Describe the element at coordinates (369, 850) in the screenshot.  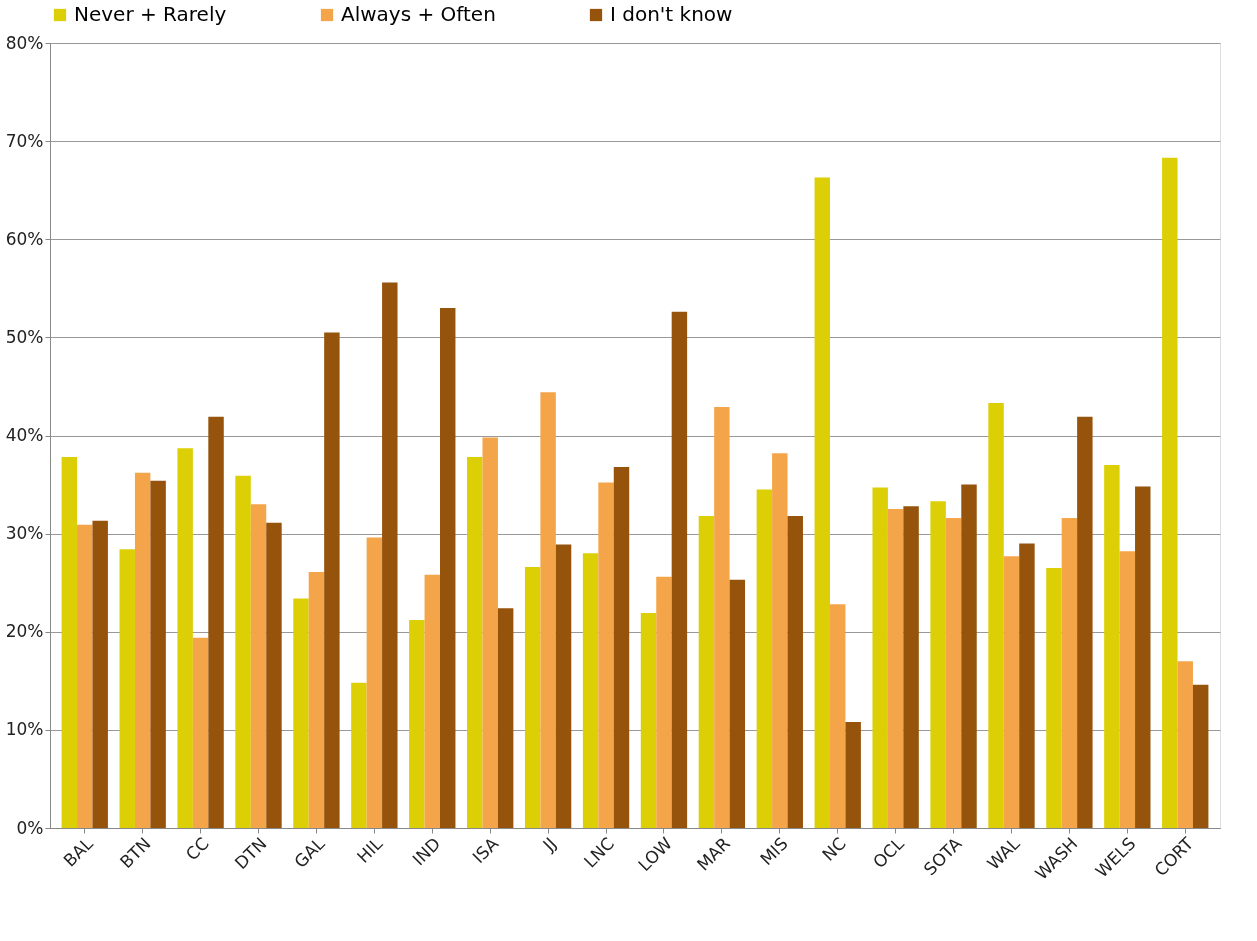
I see `x-tick-label: HIL` at that location.